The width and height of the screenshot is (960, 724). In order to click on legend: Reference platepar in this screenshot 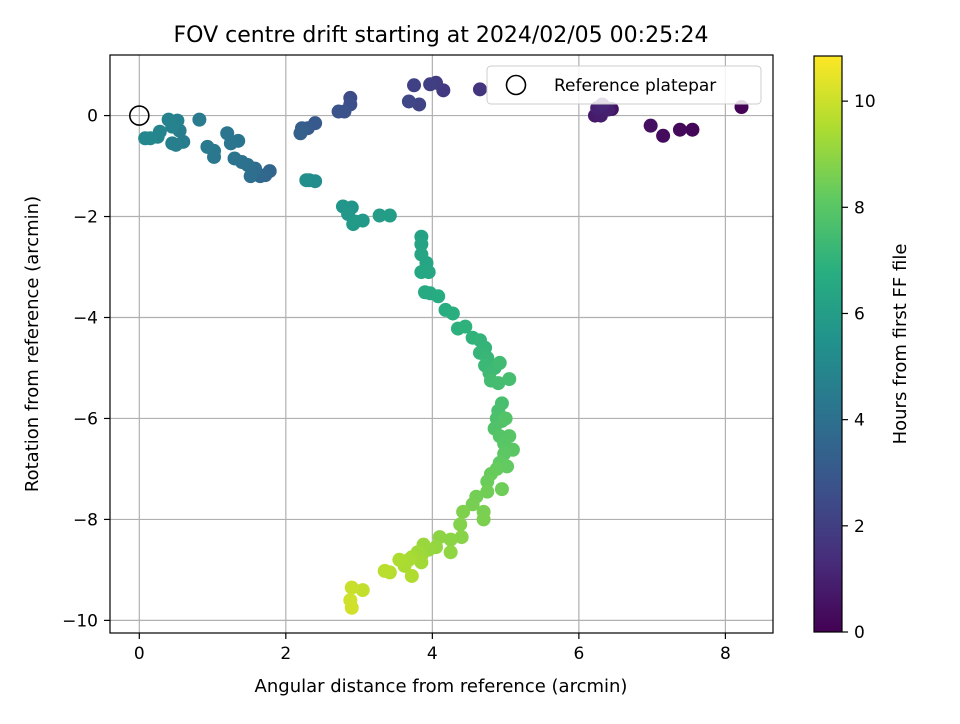, I will do `click(624, 85)`.